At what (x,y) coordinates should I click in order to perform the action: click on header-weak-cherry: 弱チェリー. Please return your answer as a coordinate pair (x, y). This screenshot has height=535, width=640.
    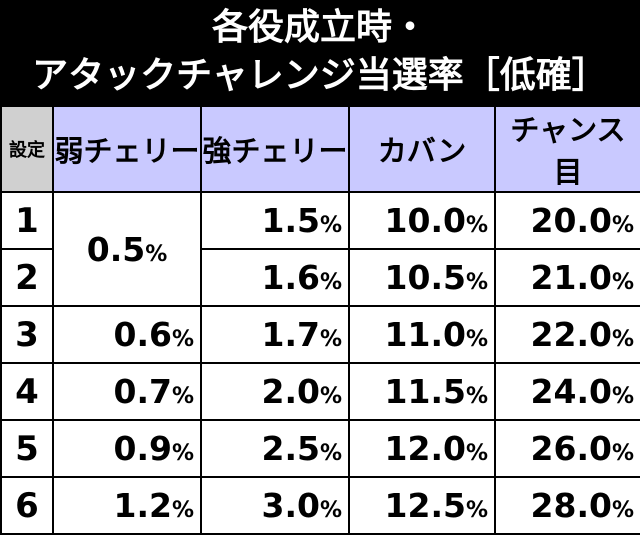
    Looking at the image, I should click on (127, 149).